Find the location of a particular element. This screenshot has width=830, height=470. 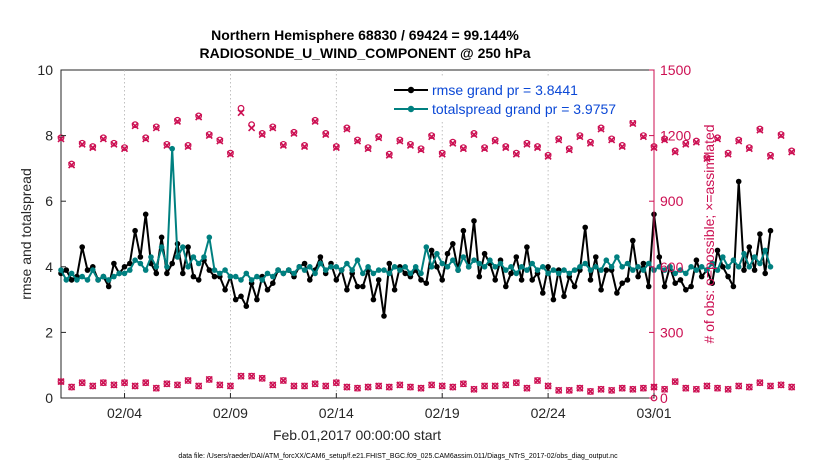

x-axis-label: Feb.01,2017 00:00:00 start is located at coordinates (357, 435).